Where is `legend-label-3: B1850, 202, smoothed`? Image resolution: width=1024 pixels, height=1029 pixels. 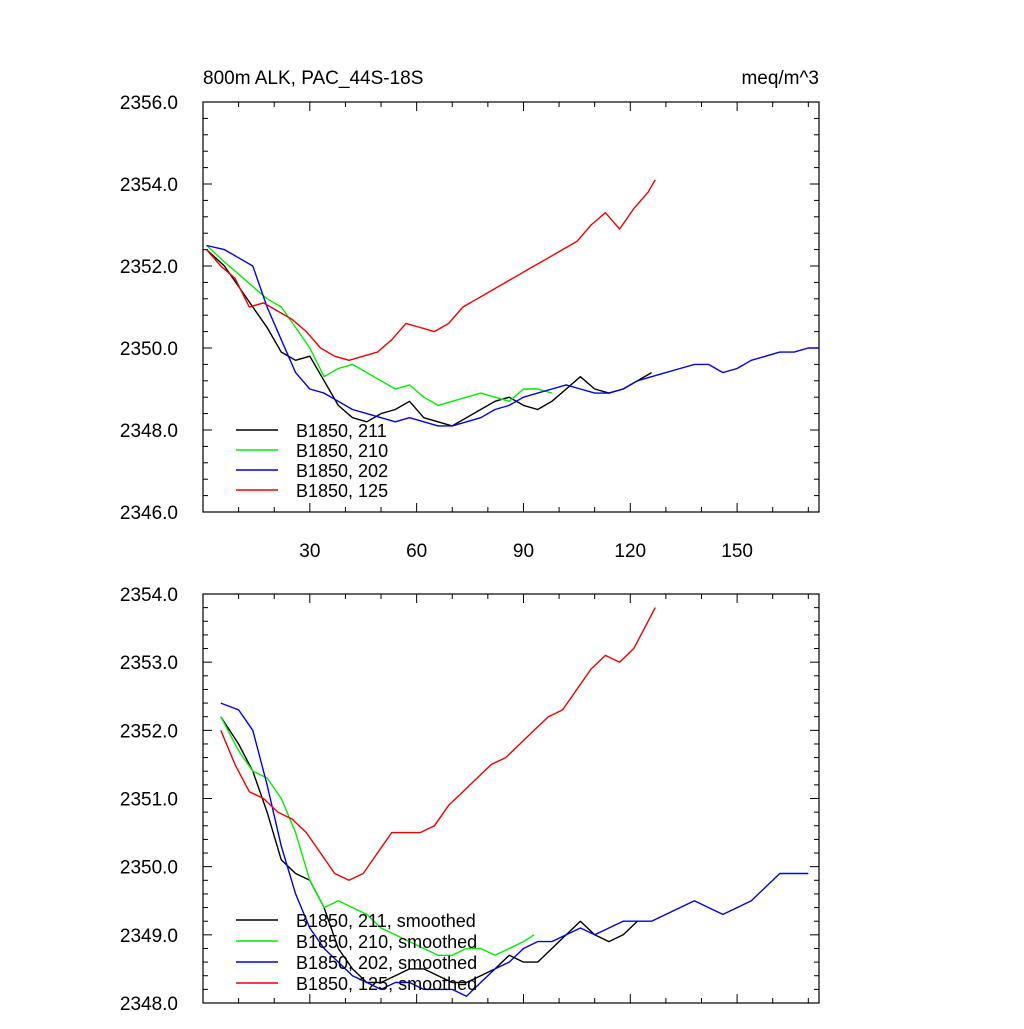 legend-label-3: B1850, 202, smoothed is located at coordinates (386, 963).